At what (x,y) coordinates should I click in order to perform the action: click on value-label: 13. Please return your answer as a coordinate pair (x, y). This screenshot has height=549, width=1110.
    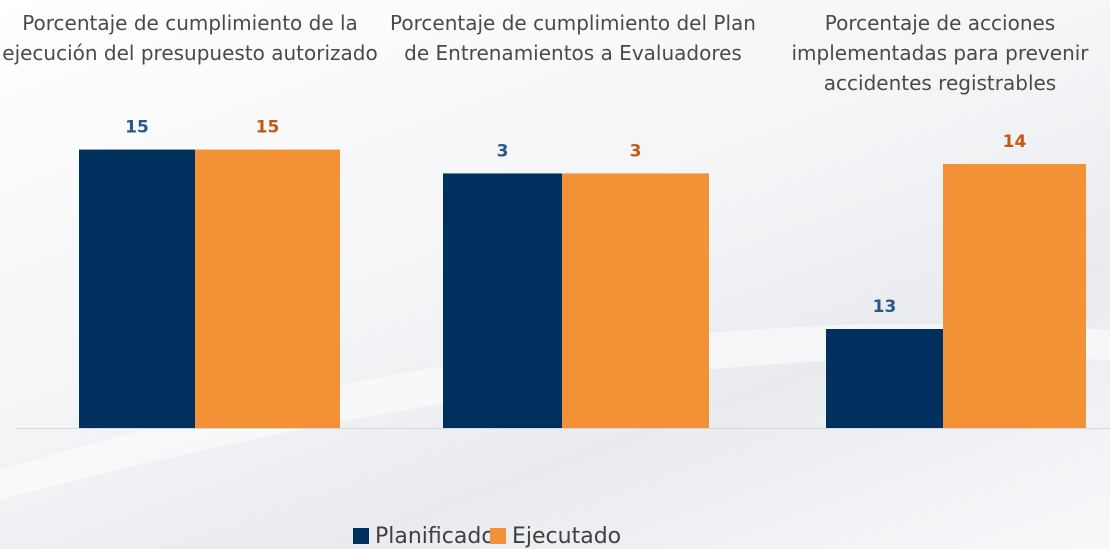
    Looking at the image, I should click on (885, 307).